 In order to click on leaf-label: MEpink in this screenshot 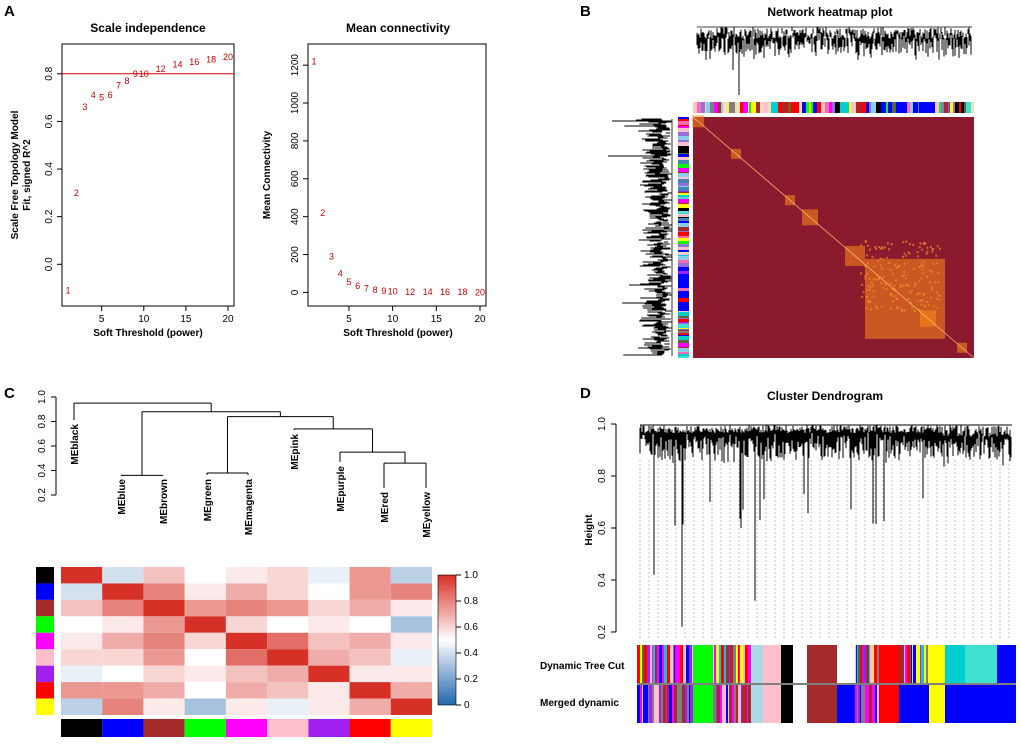, I will do `click(295, 452)`.